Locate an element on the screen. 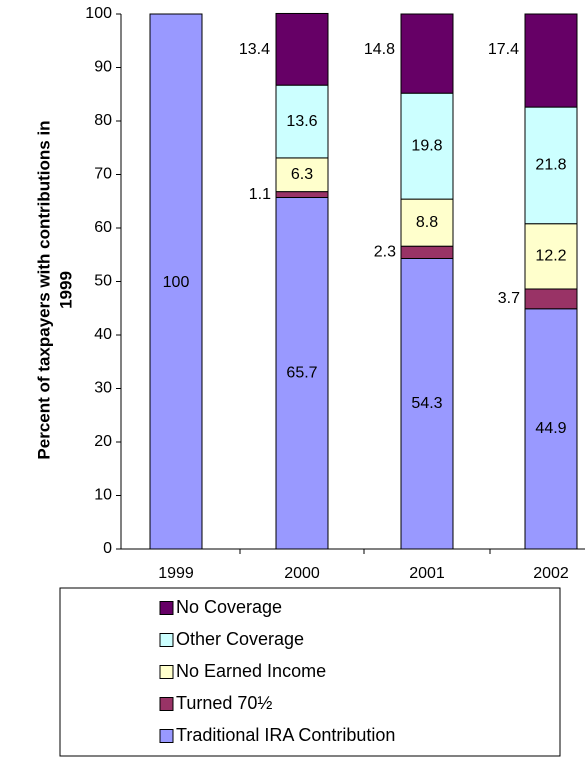 The height and width of the screenshot is (766, 585). data-label: 12.2 is located at coordinates (550, 256).